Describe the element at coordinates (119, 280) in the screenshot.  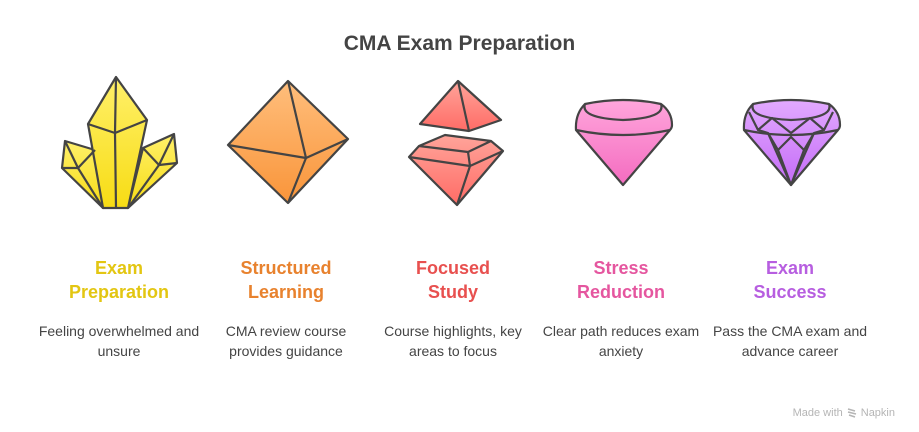
I see `step-title: Exam Preparation` at that location.